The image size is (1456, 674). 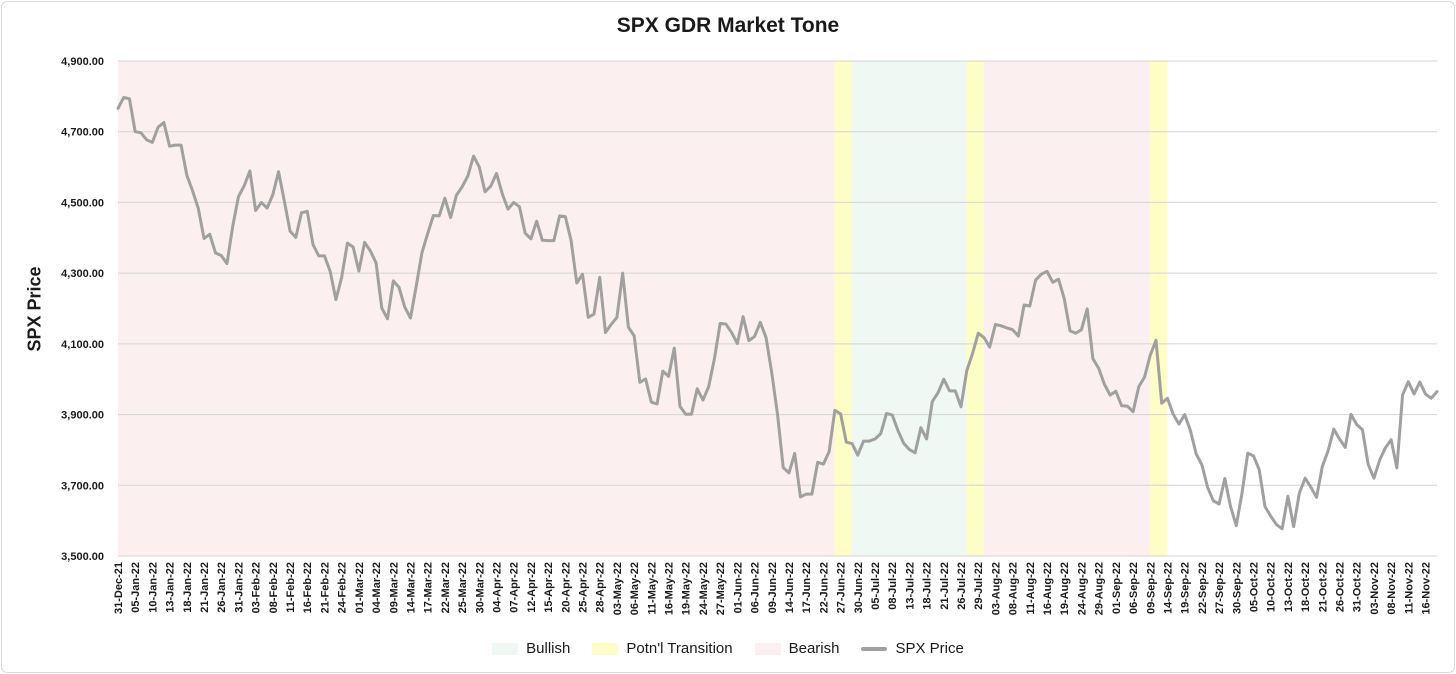 What do you see at coordinates (1254, 587) in the screenshot?
I see `x-tick-label: 05-Oct-22` at bounding box center [1254, 587].